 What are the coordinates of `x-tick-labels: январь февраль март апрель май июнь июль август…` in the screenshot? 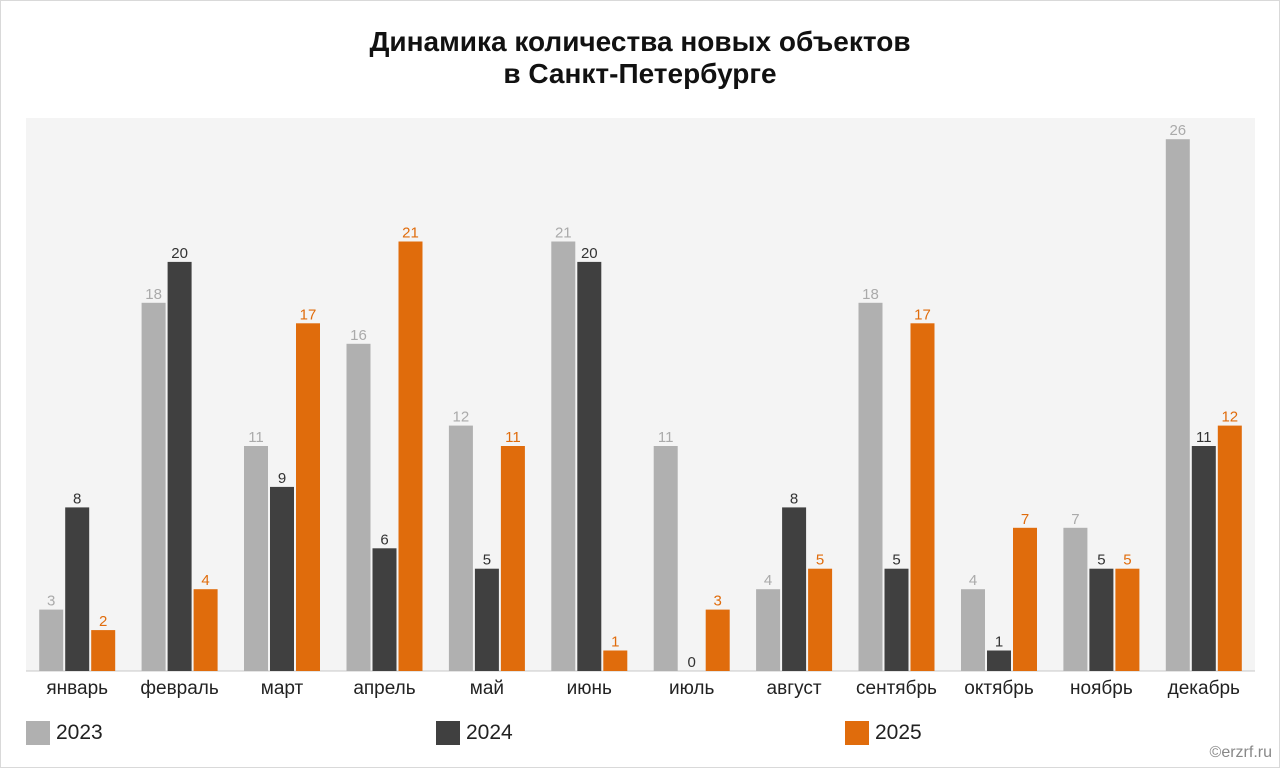 It's located at (643, 688).